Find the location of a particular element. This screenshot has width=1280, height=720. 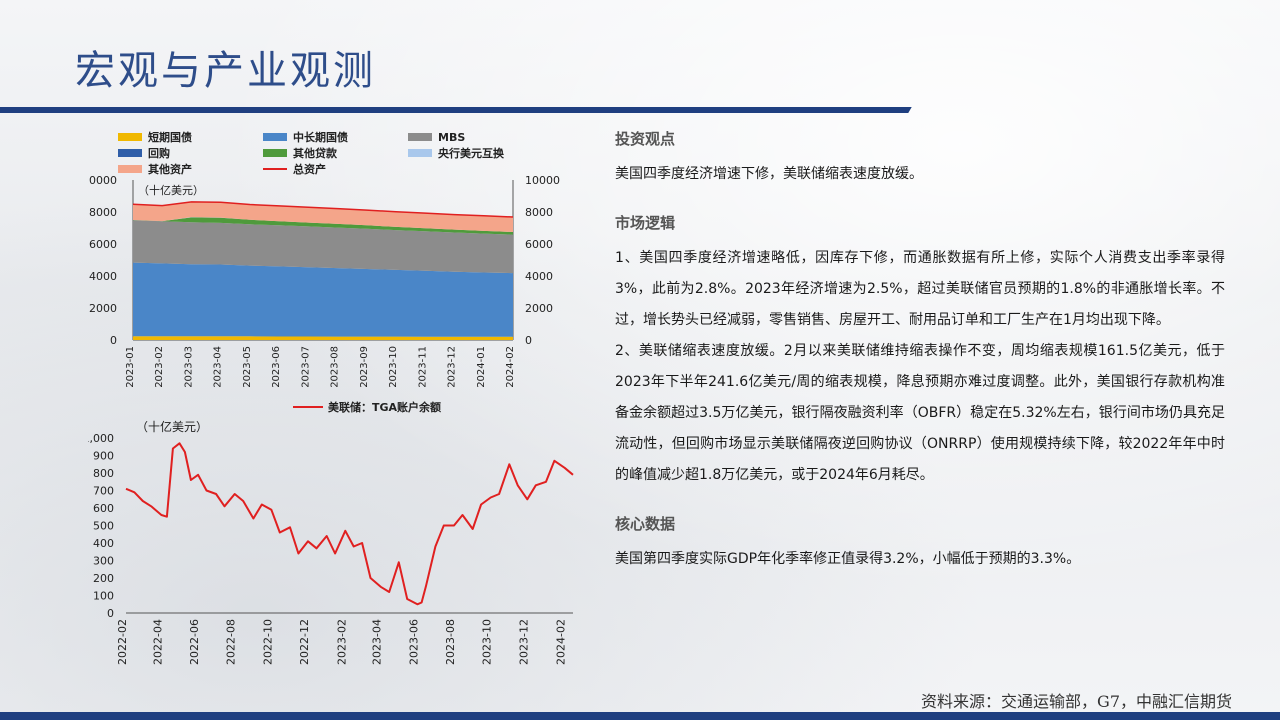

section-investment-view: 投资观点 美国四季度经济增速下修，美联储缩表速度放缓。 is located at coordinates (920, 159).